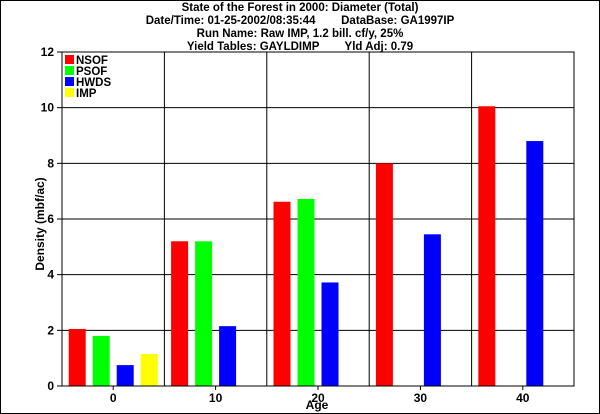  What do you see at coordinates (48, 108) in the screenshot?
I see `y-tick-label: 10` at bounding box center [48, 108].